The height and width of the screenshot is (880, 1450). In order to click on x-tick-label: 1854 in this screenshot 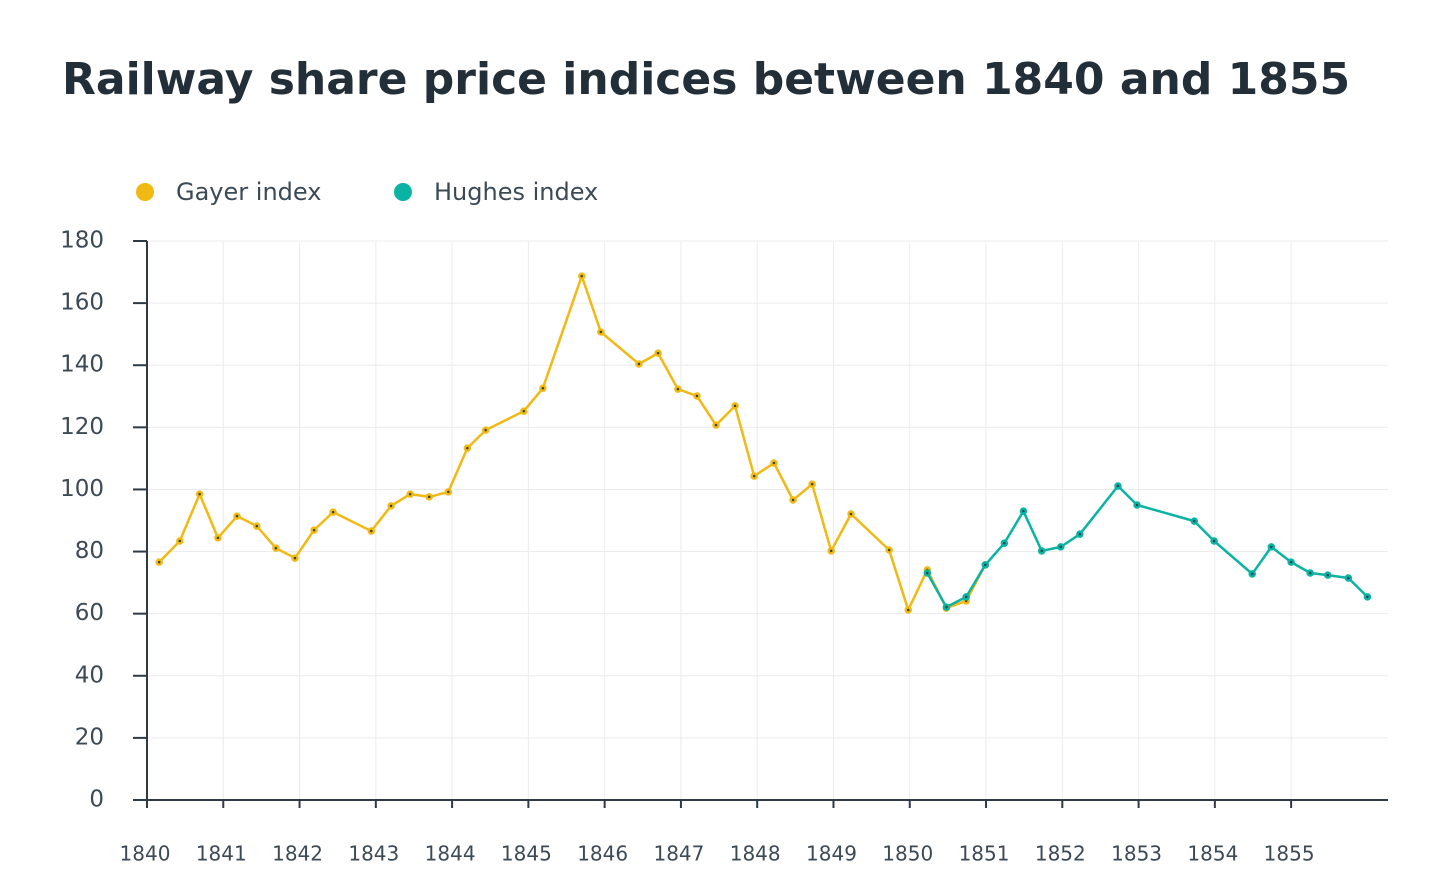, I will do `click(1212, 854)`.